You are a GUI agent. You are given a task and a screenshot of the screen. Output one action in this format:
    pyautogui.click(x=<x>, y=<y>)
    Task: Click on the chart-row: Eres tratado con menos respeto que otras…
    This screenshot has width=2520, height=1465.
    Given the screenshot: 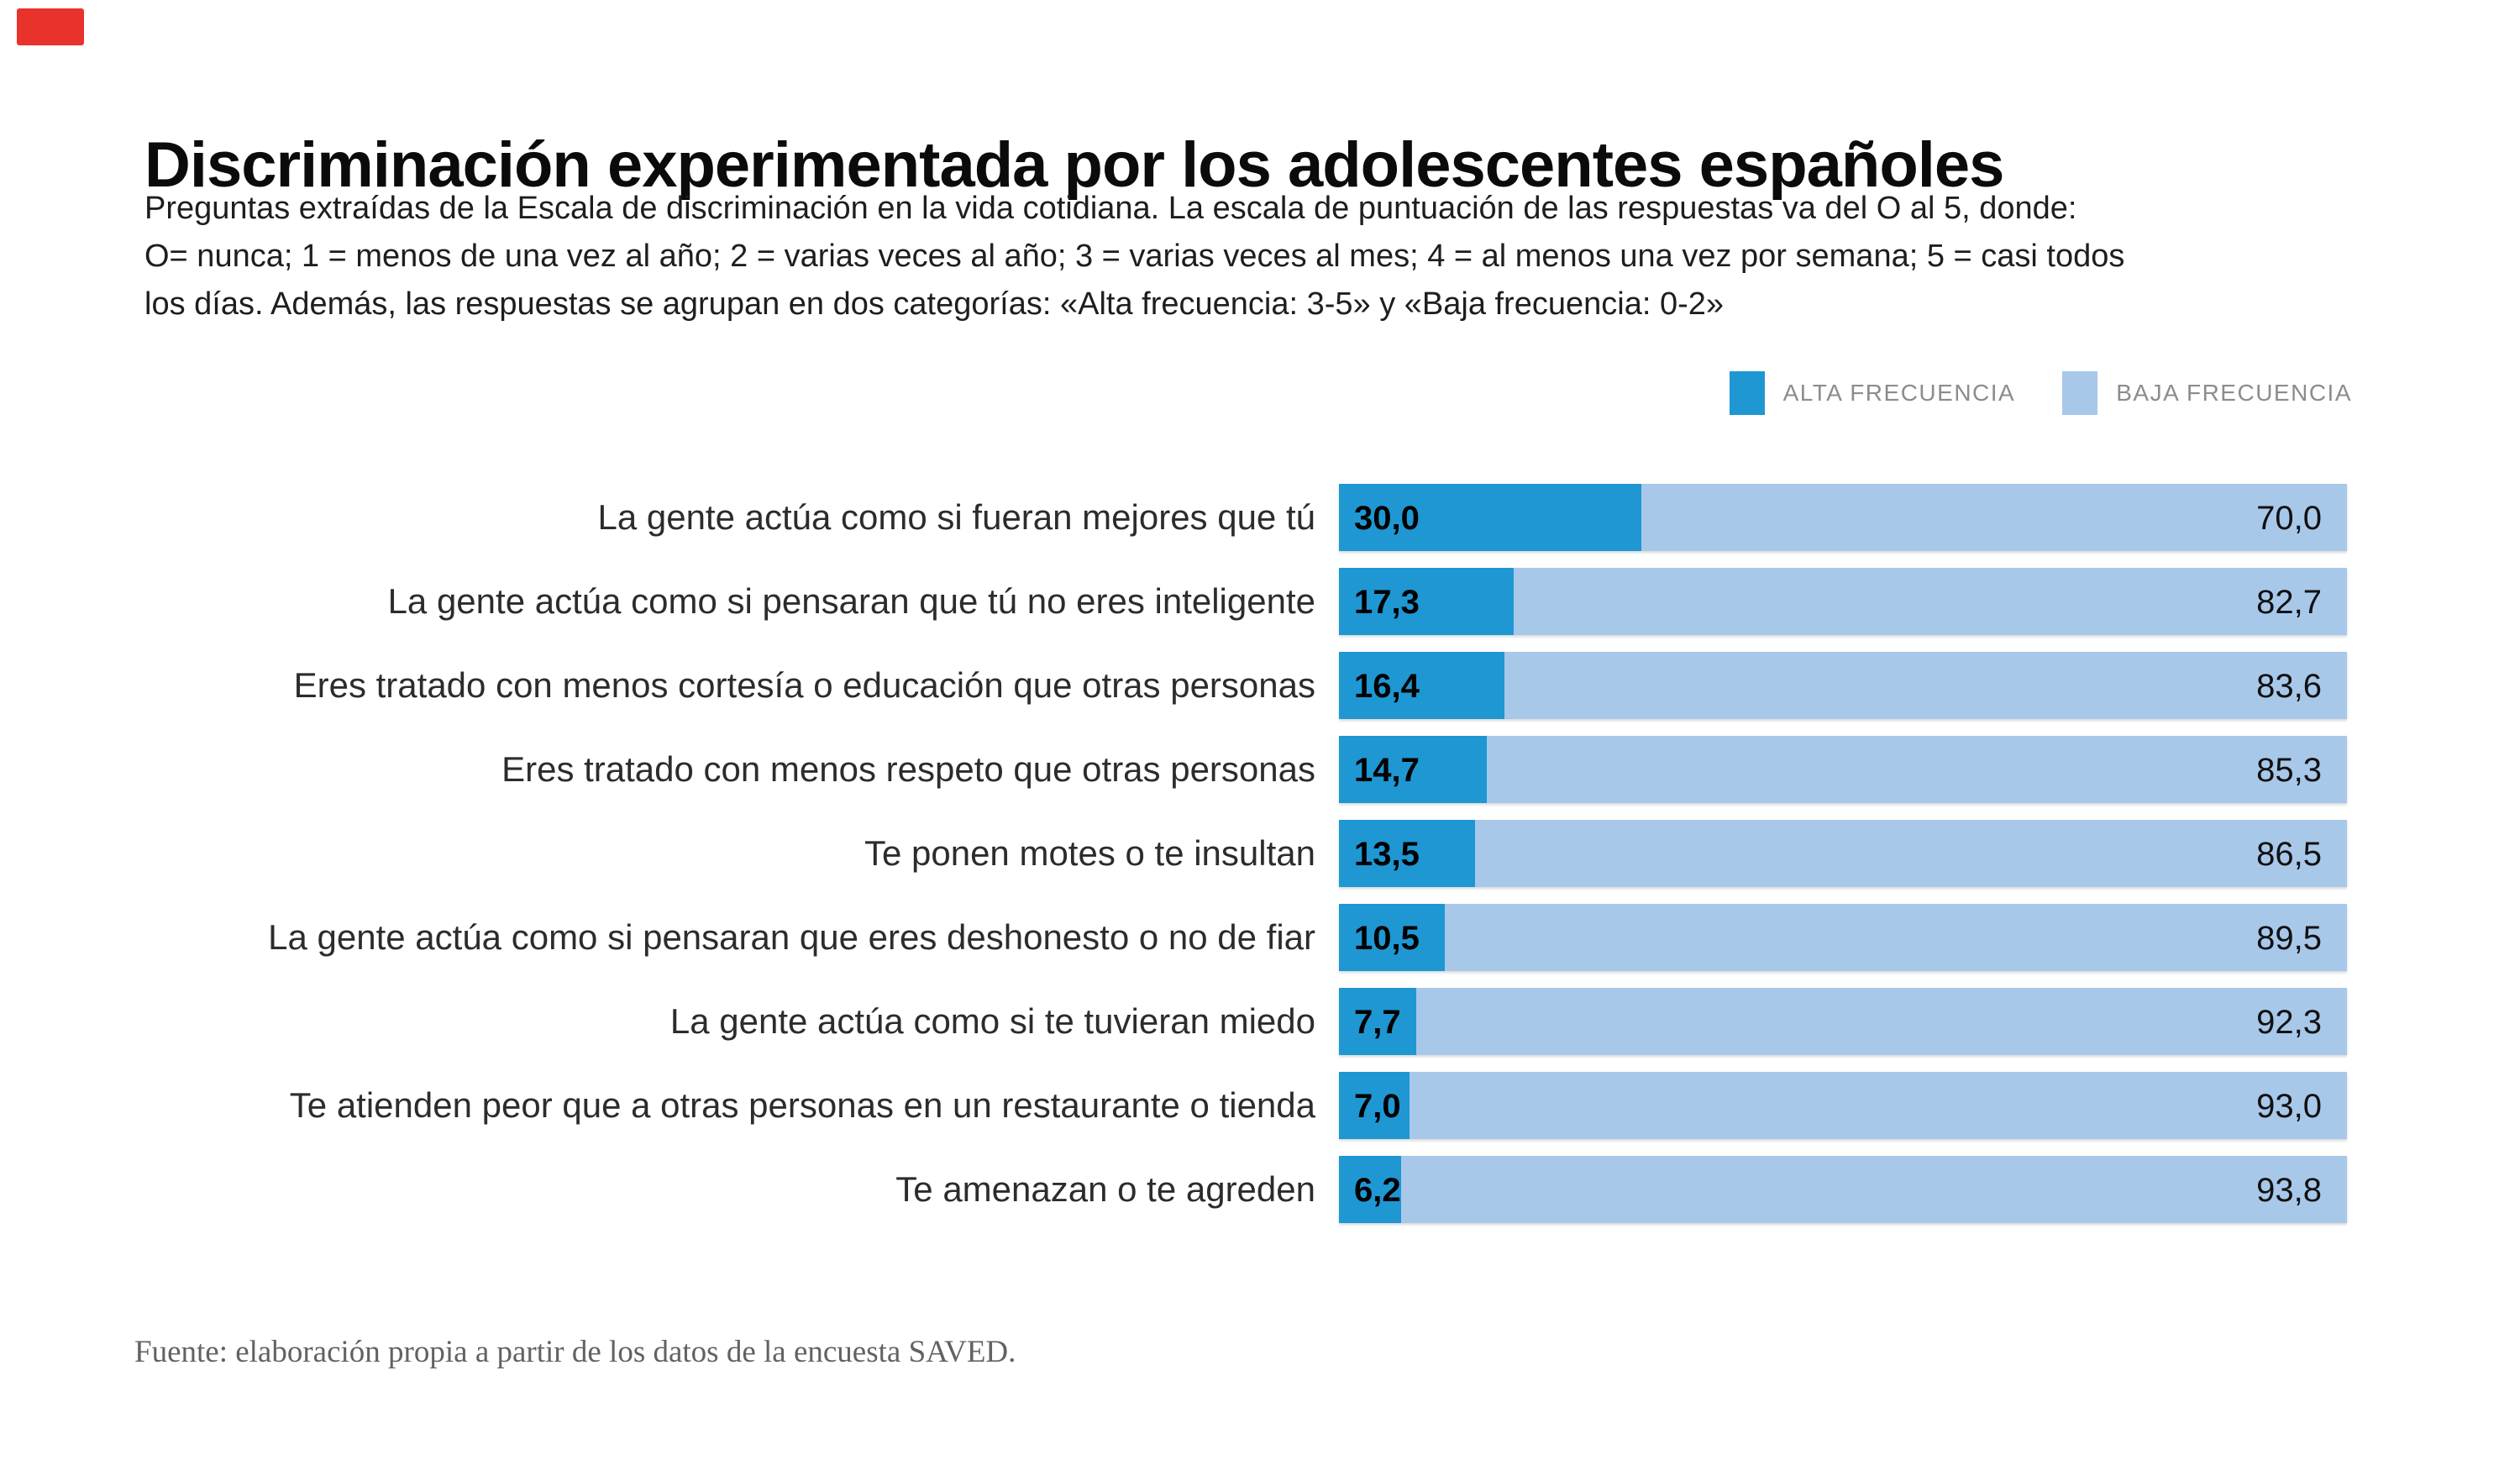 What is the action you would take?
    pyautogui.click(x=1260, y=778)
    